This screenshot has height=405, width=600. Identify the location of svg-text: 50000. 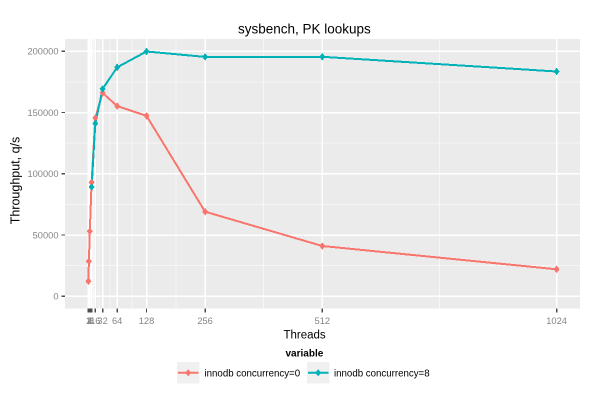
(46, 235).